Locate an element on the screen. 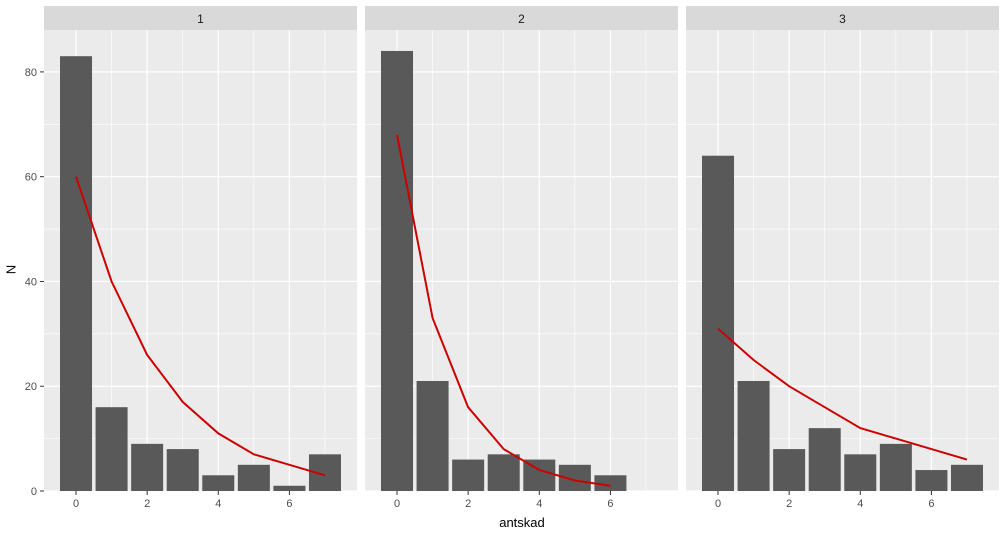 This screenshot has height=533, width=1007. x-axis-title: antskad is located at coordinates (522, 522).